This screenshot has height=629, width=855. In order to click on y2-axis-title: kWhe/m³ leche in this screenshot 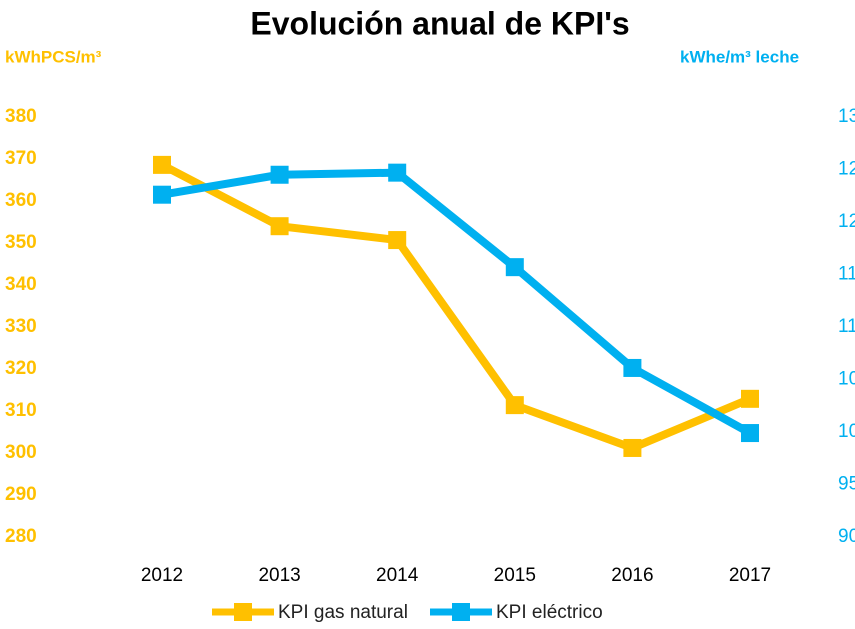, I will do `click(739, 56)`.